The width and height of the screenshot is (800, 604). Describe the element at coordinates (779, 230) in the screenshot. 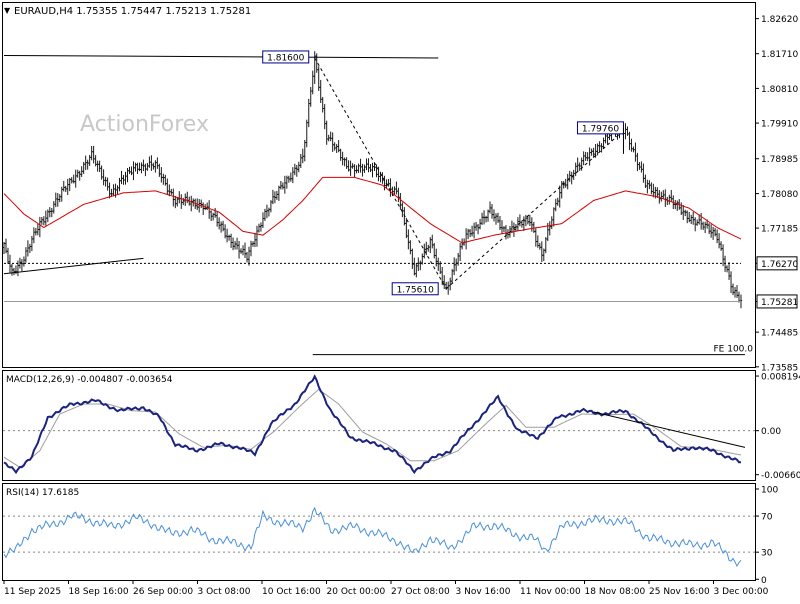

I see `price-axis-label: 1.77185` at that location.